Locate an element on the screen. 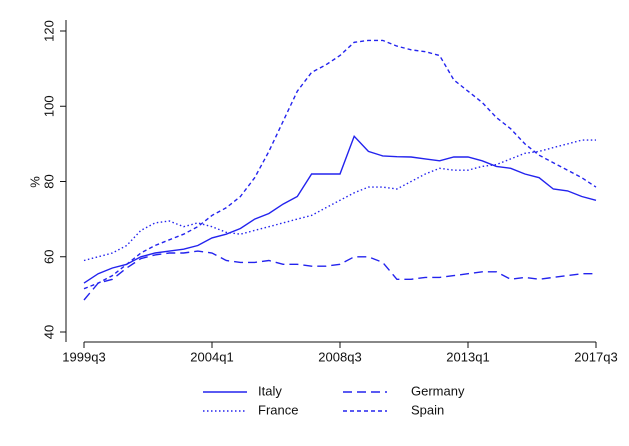 This screenshot has height=446, width=629. y-tick-label: 80 is located at coordinates (48, 181).